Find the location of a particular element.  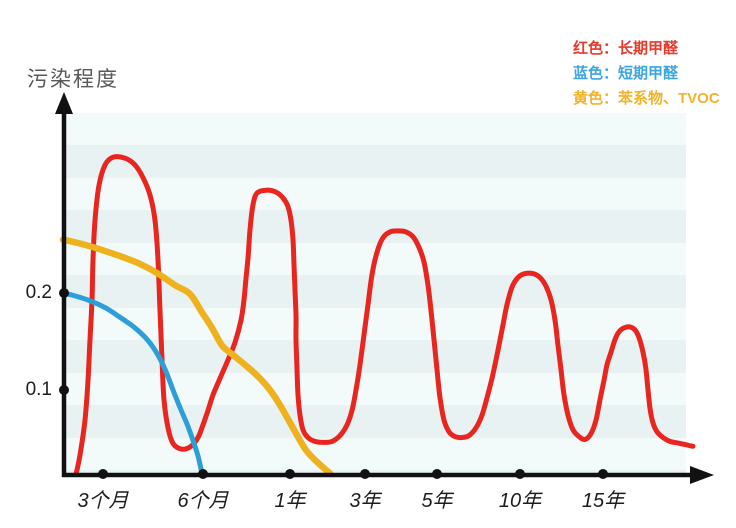

y-tick-label: 0.2 is located at coordinates (38, 292).